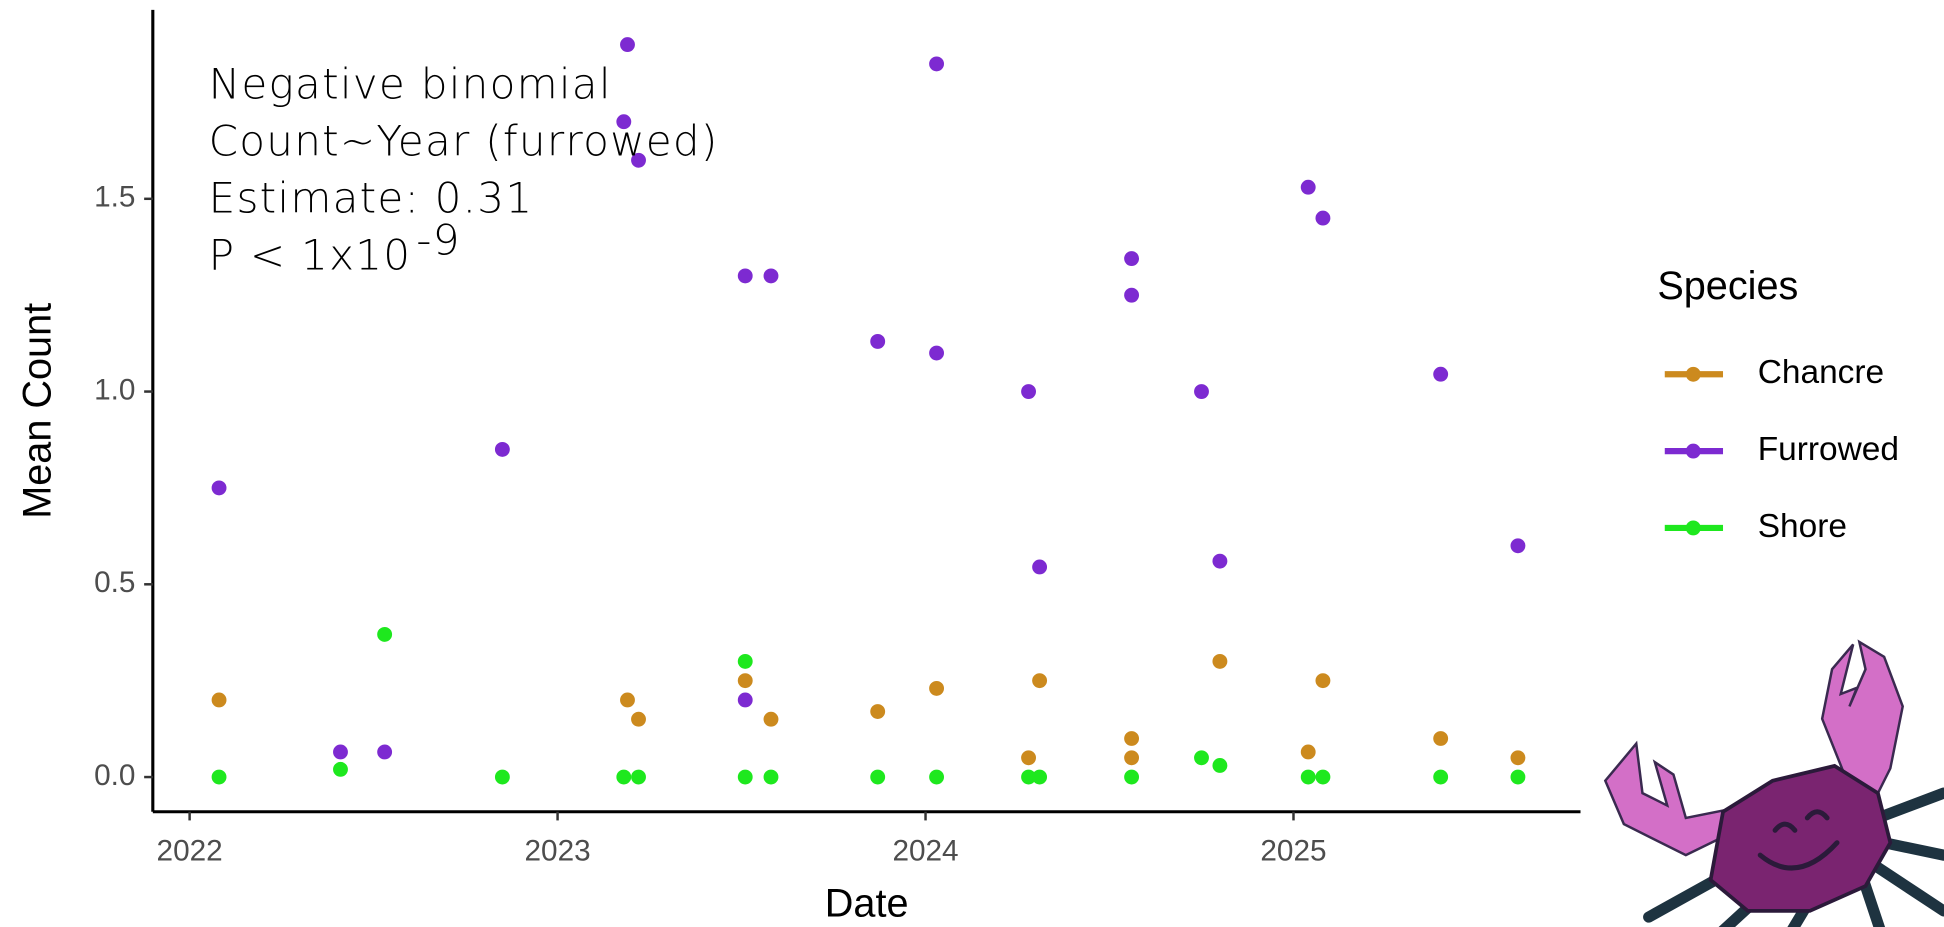  What do you see at coordinates (867, 903) in the screenshot?
I see `x-axis-title: Date` at bounding box center [867, 903].